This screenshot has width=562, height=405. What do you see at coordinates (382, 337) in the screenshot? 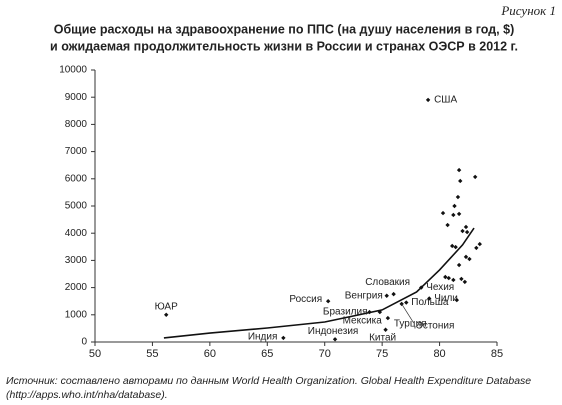
I see `point-label: Китай` at bounding box center [382, 337].